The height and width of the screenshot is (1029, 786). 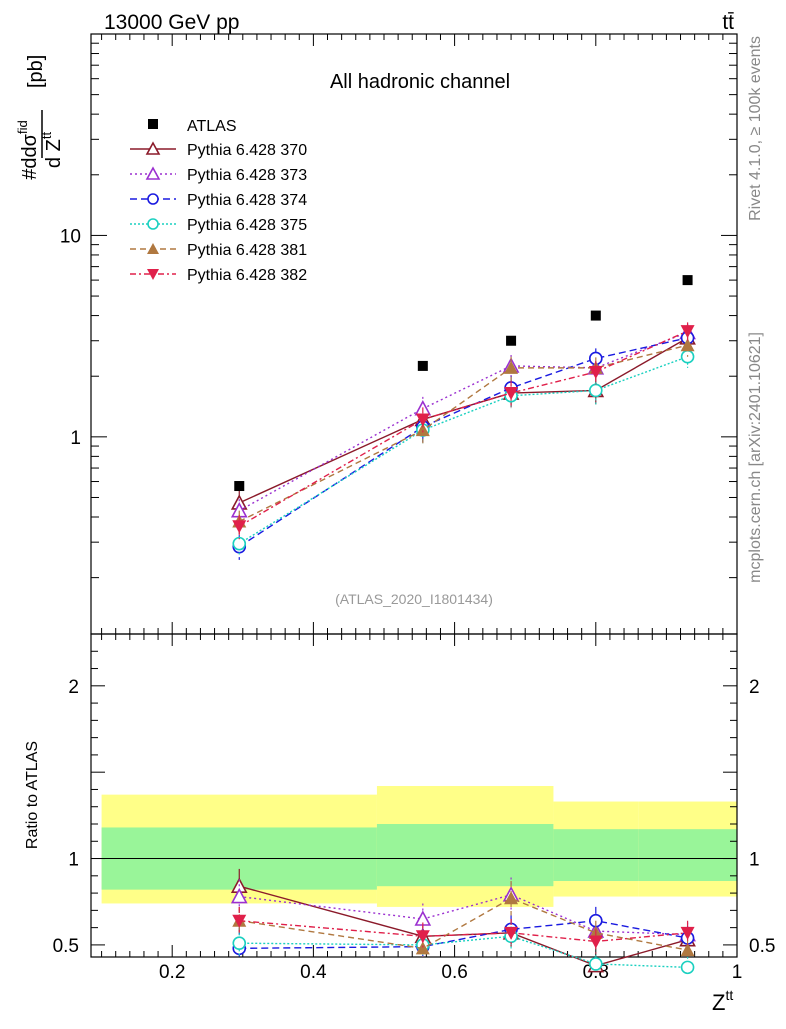 I want to click on x-axis-label: Ztt, so click(x=722, y=1001).